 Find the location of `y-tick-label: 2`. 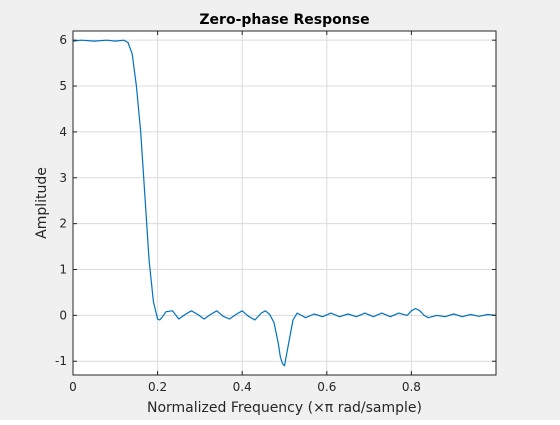

y-tick-label: 2 is located at coordinates (63, 224).